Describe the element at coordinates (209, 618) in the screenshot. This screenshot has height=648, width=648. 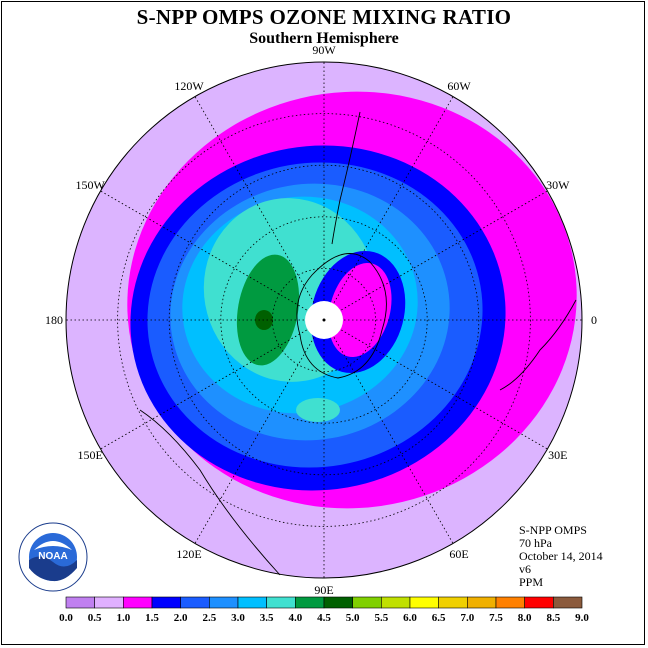
I see `colorbar-tick-label: 2.5` at that location.